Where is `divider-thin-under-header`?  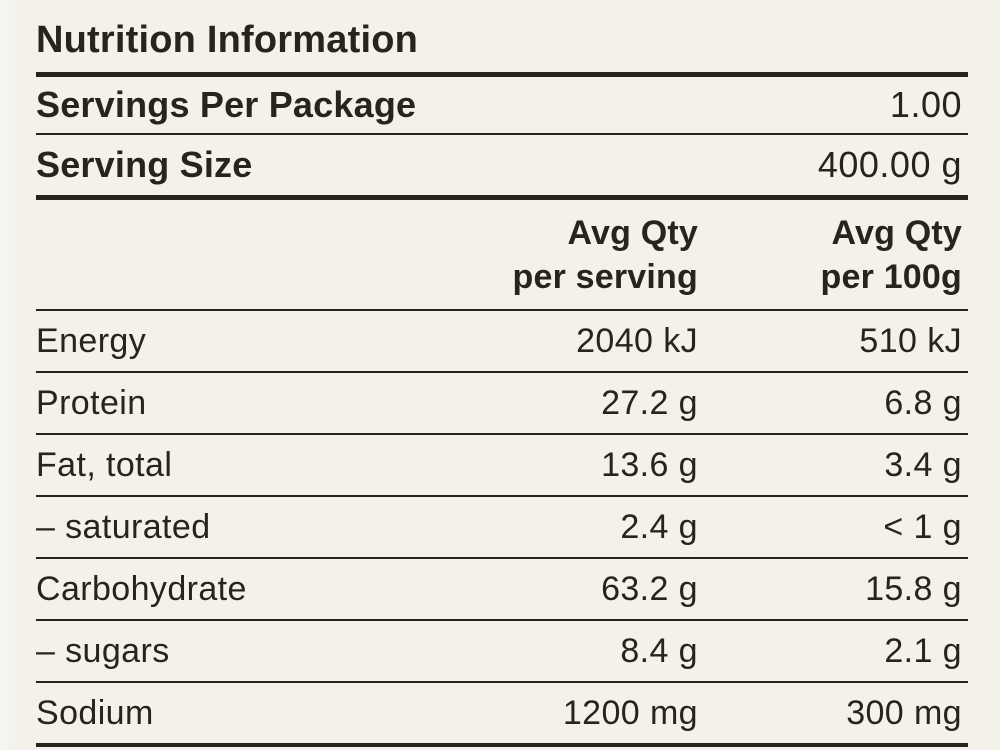 divider-thin-under-header is located at coordinates (502, 310).